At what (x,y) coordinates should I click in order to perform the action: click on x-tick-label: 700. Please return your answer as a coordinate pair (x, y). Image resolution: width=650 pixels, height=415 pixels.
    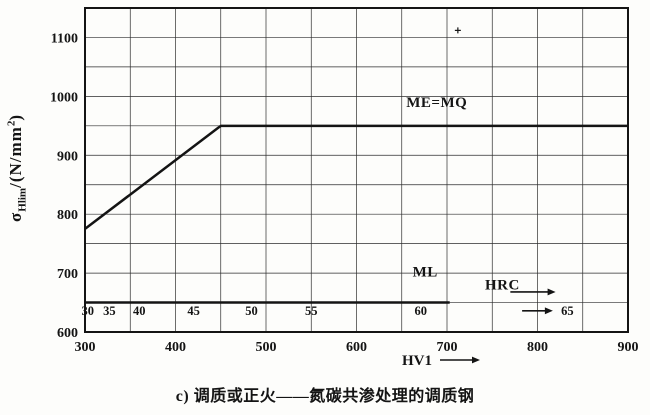
    Looking at the image, I should click on (447, 347).